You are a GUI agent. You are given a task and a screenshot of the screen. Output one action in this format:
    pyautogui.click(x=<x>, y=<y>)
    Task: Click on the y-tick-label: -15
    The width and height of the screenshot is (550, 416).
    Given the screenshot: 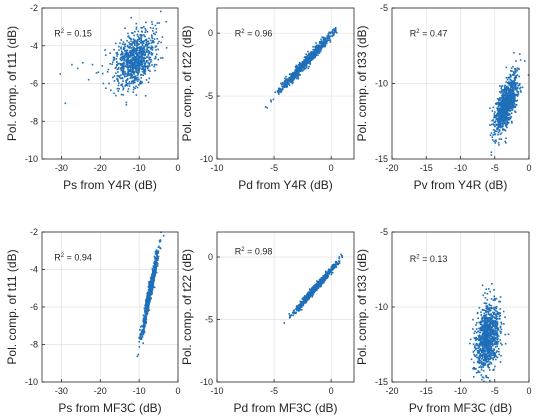 What is the action you would take?
    pyautogui.click(x=381, y=159)
    